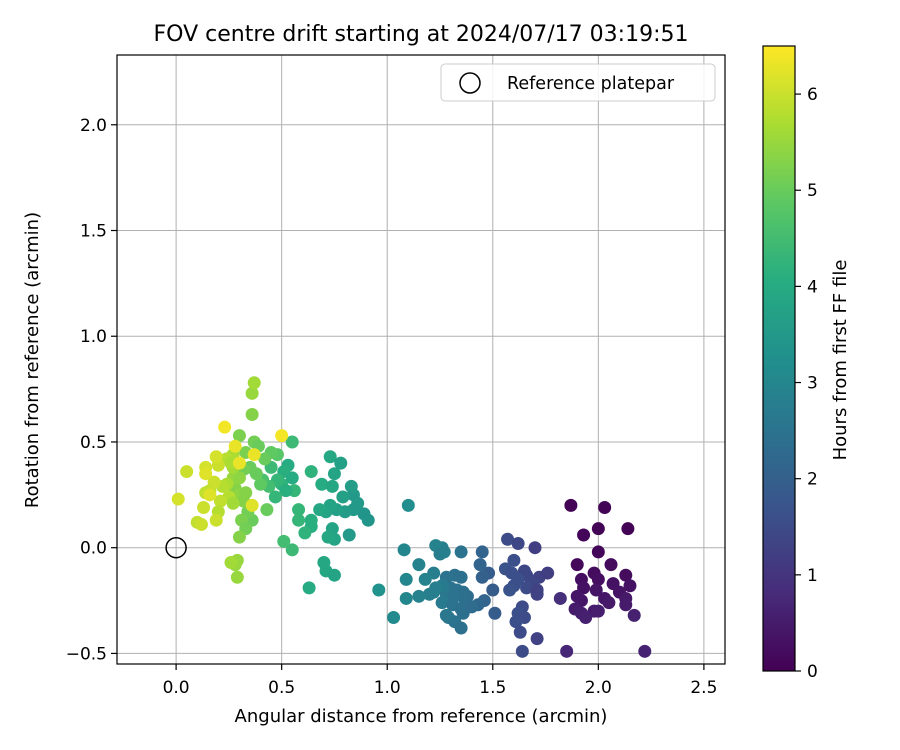 The image size is (900, 750). Describe the element at coordinates (779, 358) in the screenshot. I see `colorbar-gradient` at that location.